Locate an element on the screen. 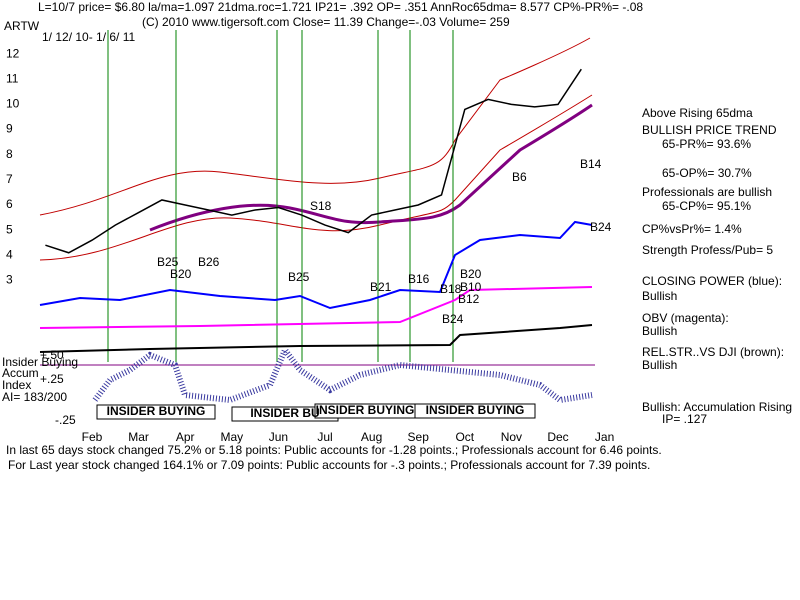  insider-boxes is located at coordinates (316, 412).